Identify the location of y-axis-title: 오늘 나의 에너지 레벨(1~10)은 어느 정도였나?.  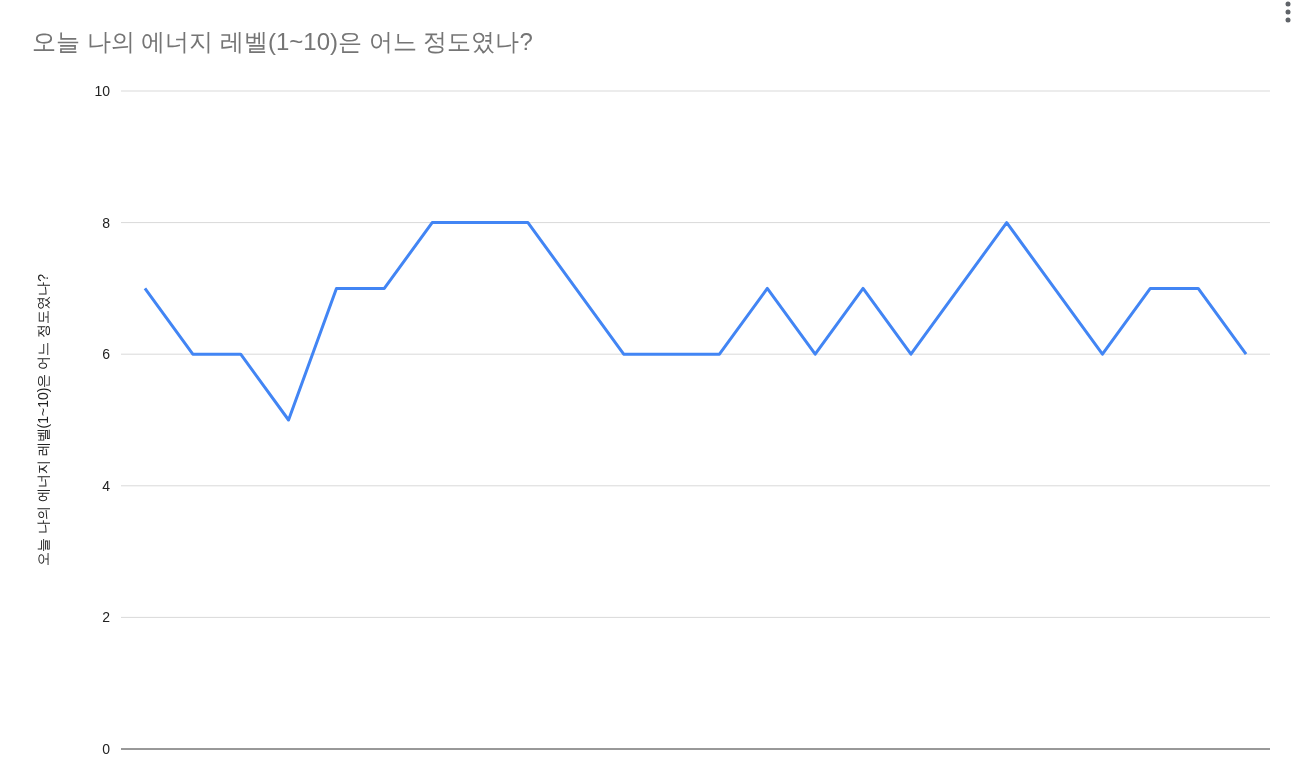
(43, 420).